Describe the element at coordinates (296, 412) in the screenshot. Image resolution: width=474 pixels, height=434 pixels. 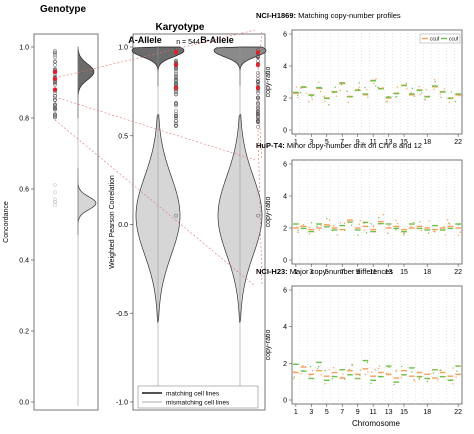
I see `cn-x-tick-label: 1` at that location.